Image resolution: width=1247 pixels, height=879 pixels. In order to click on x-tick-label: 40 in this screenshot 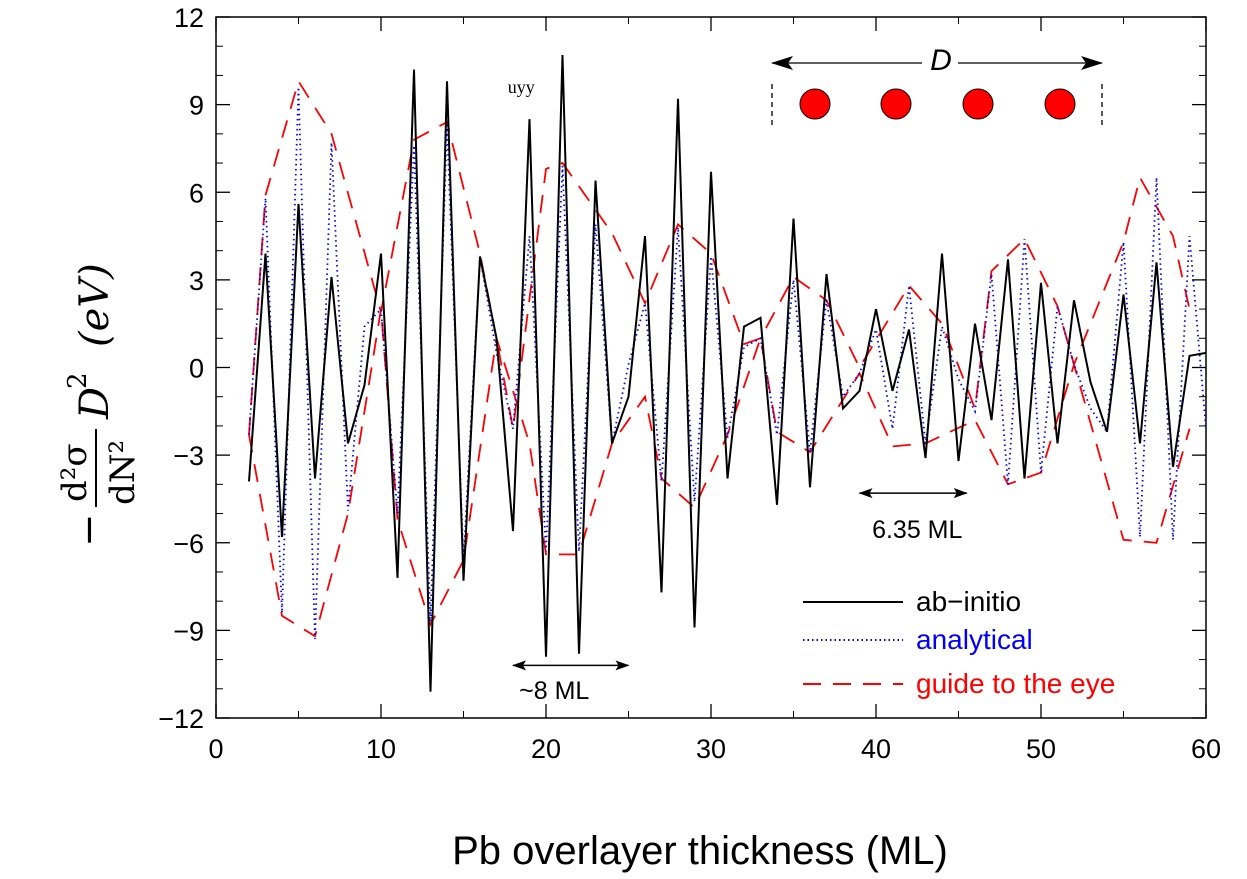, I will do `click(876, 749)`.